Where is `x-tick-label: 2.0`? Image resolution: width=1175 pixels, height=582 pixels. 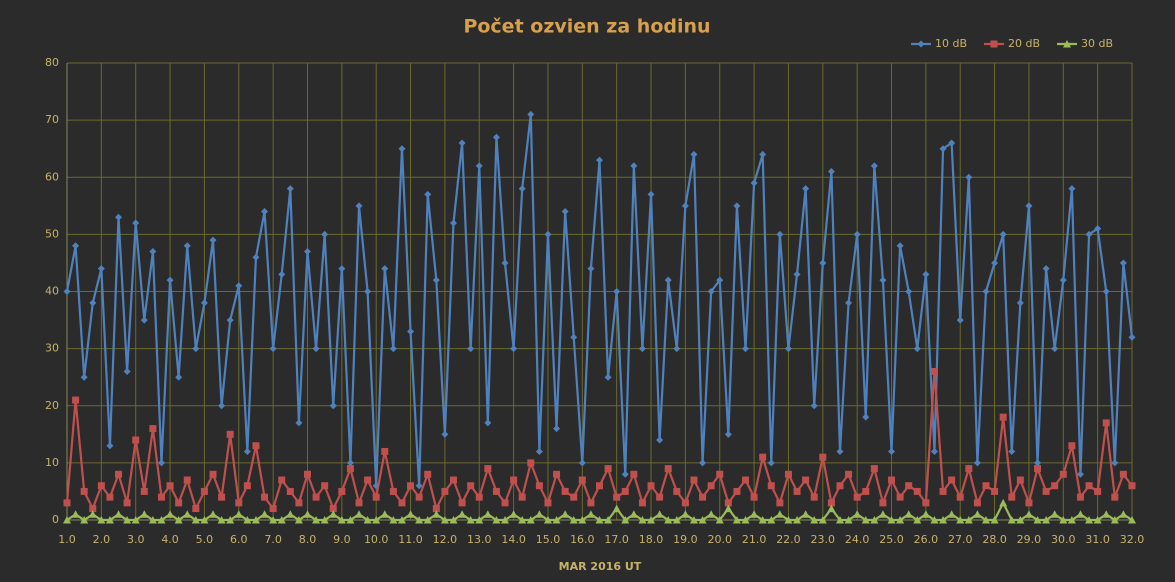 x-tick-label: 2.0 is located at coordinates (102, 539).